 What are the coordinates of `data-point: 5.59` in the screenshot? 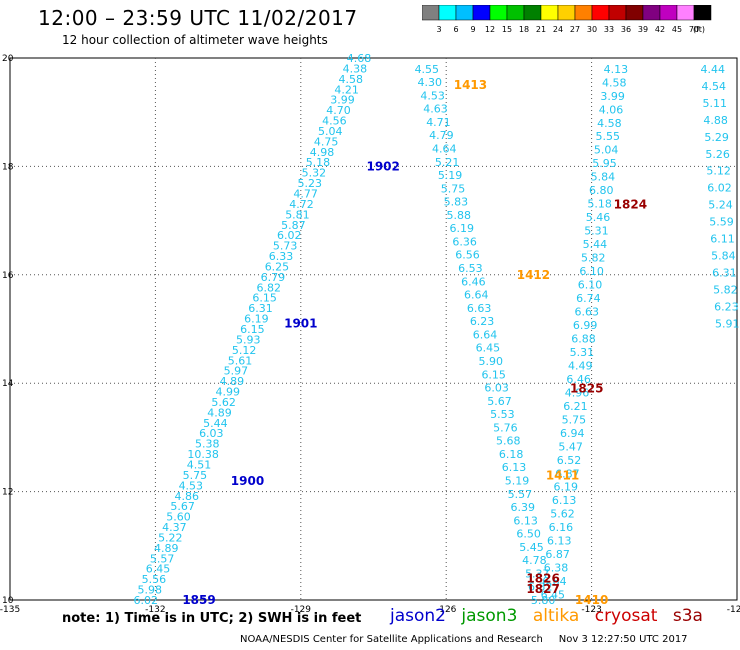 It's located at (721, 222).